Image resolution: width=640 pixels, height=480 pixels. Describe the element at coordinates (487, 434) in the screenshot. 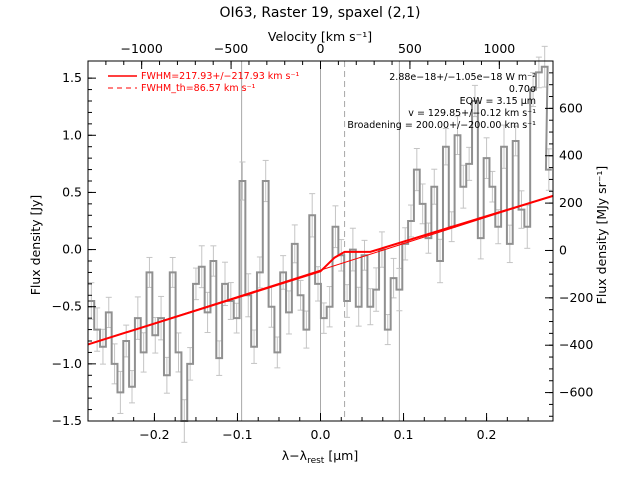

I see `x-tick-label: 0.2` at that location.